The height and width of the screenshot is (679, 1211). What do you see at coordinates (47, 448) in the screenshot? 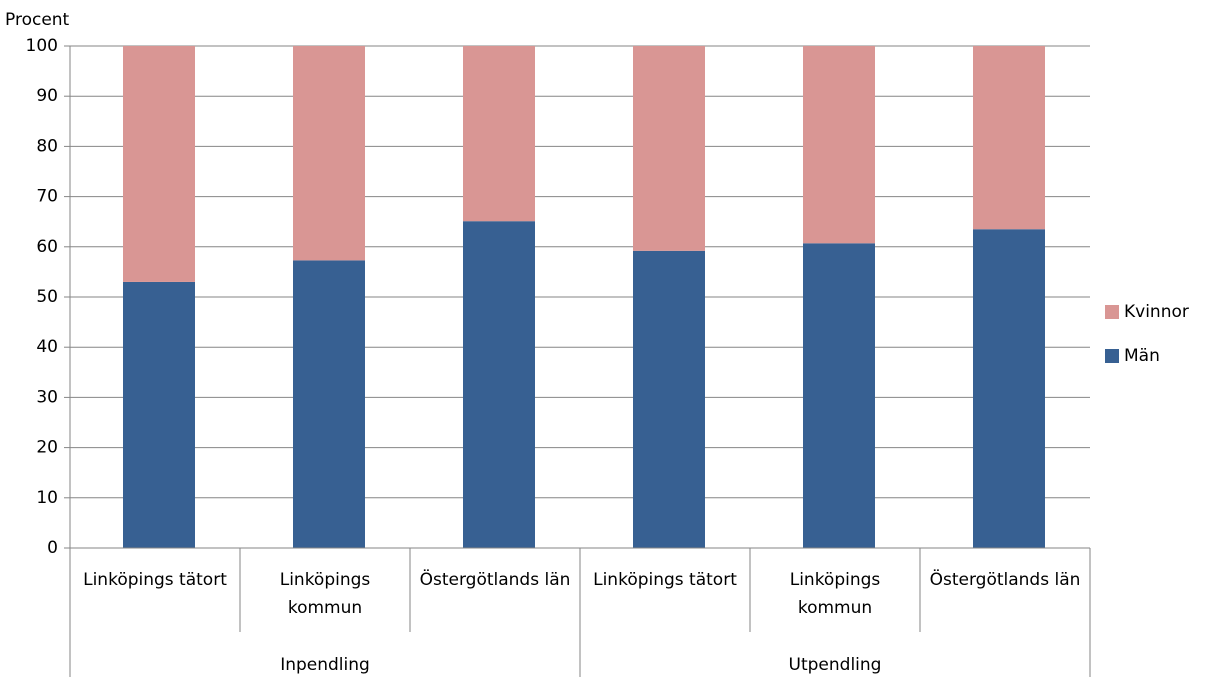
I see `y-tick-label: 20` at bounding box center [47, 448].